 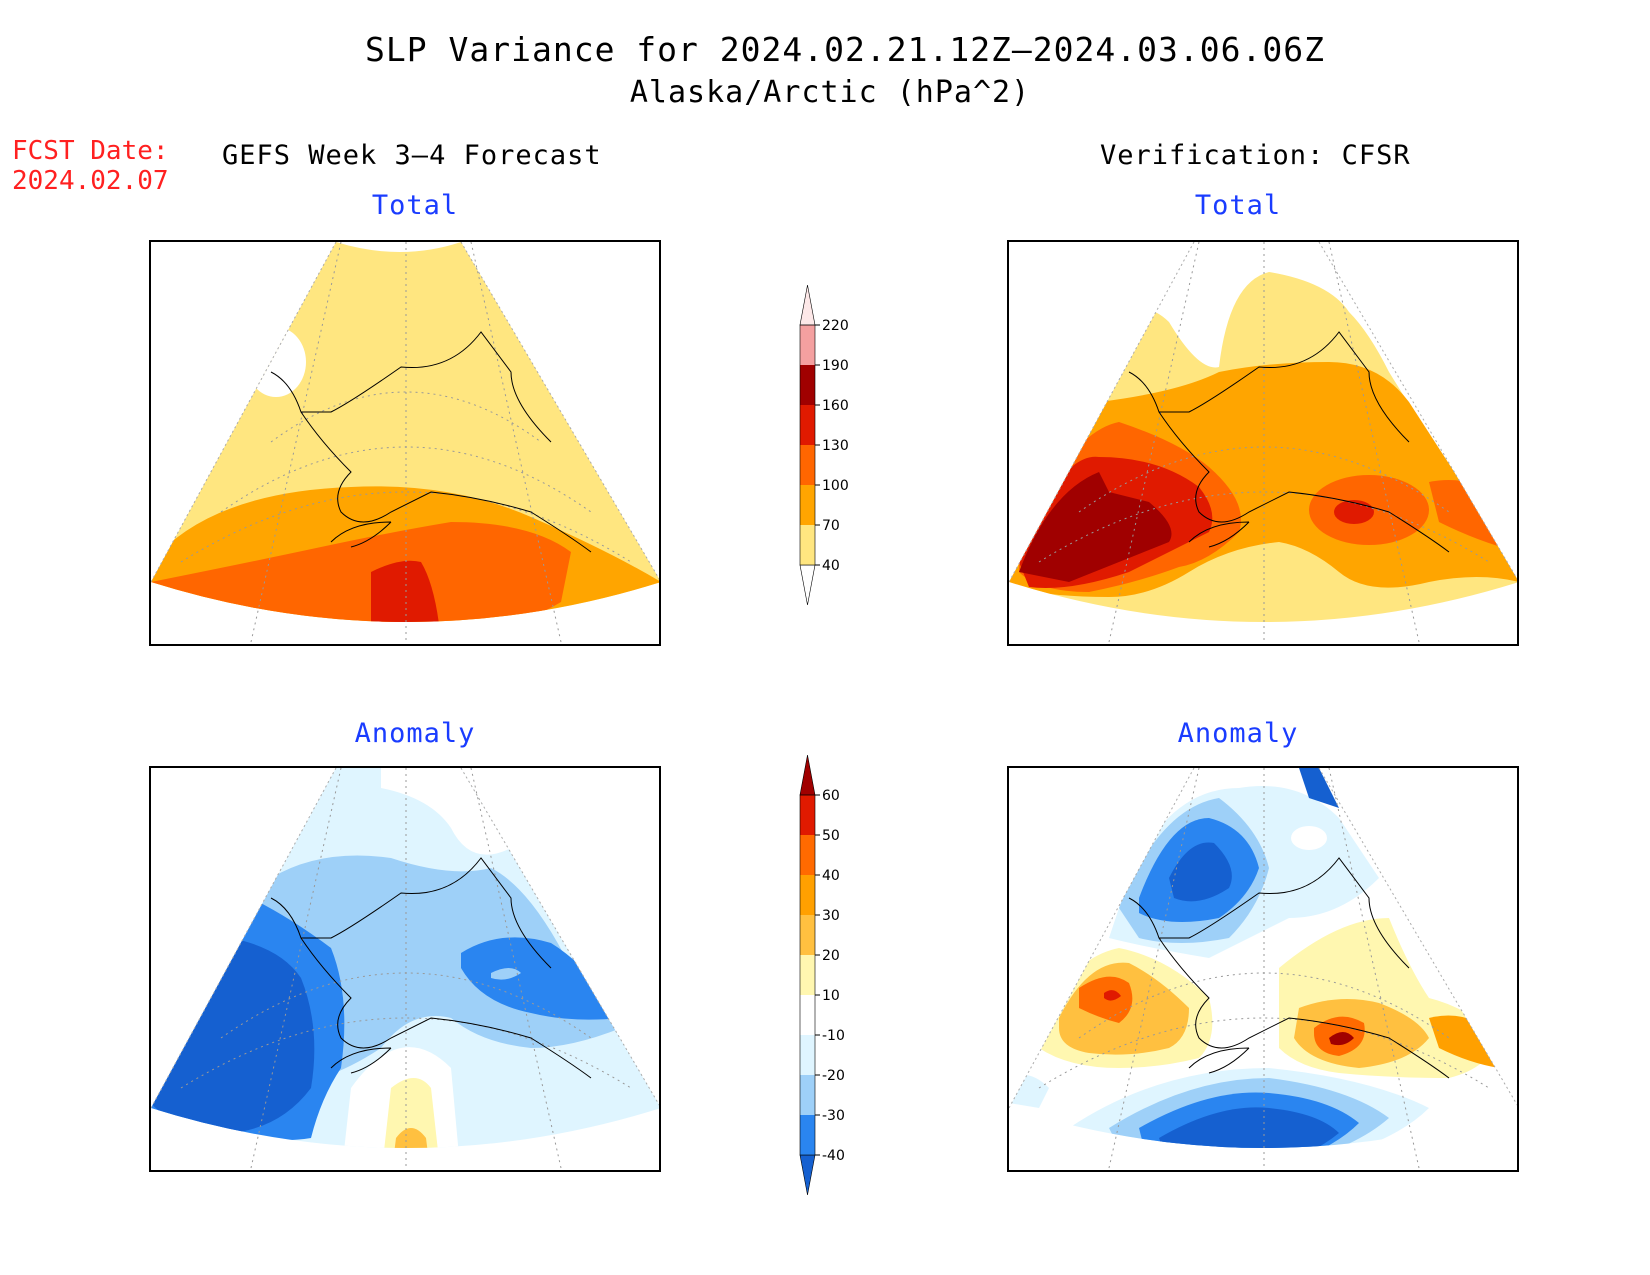 What do you see at coordinates (1263, 443) in the screenshot?
I see `verification-total-map` at bounding box center [1263, 443].